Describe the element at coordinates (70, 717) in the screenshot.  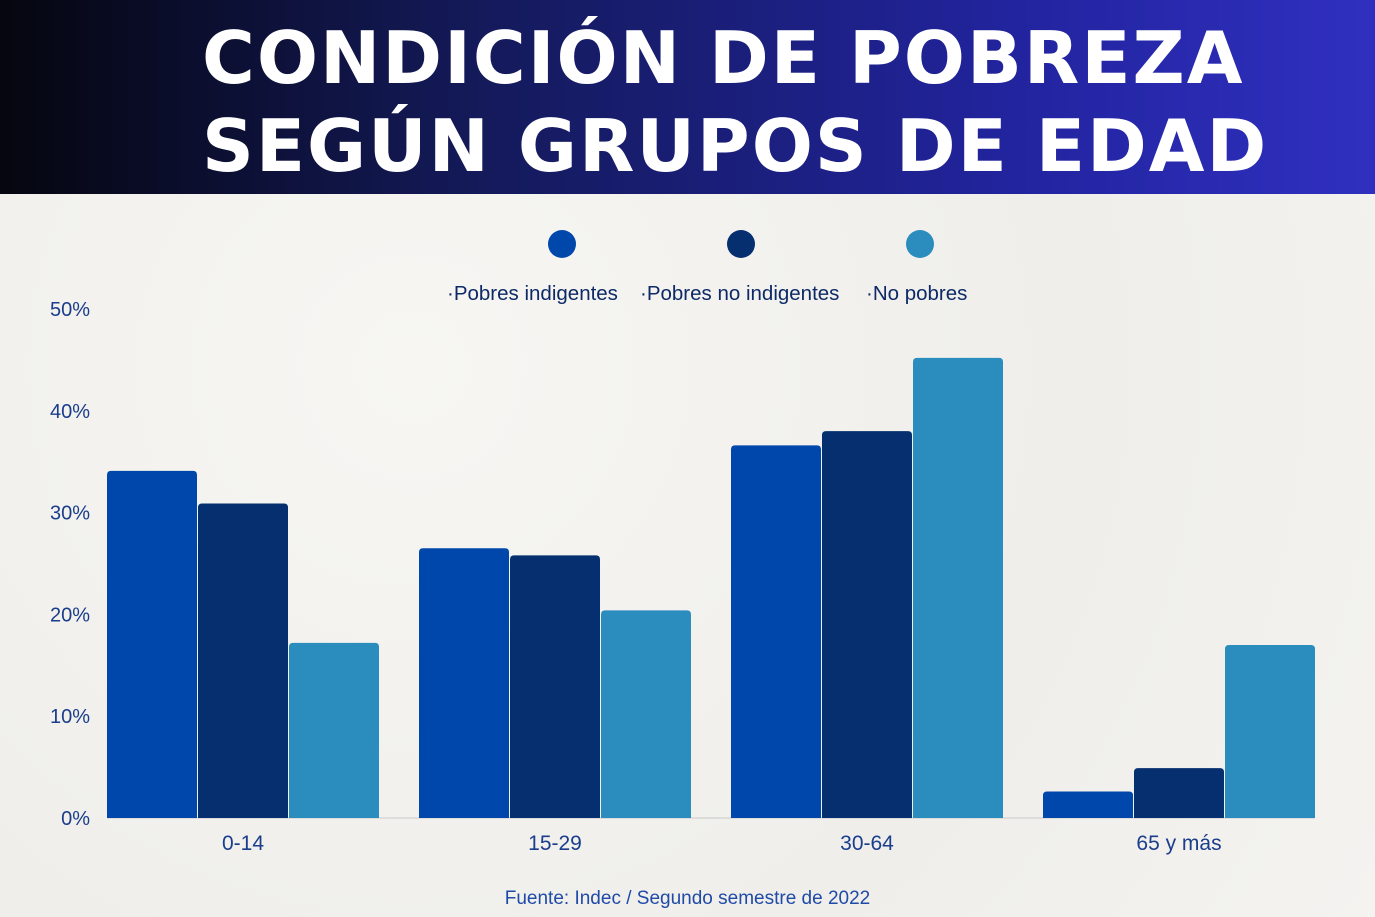
I see `y-tick-label: 10%` at that location.